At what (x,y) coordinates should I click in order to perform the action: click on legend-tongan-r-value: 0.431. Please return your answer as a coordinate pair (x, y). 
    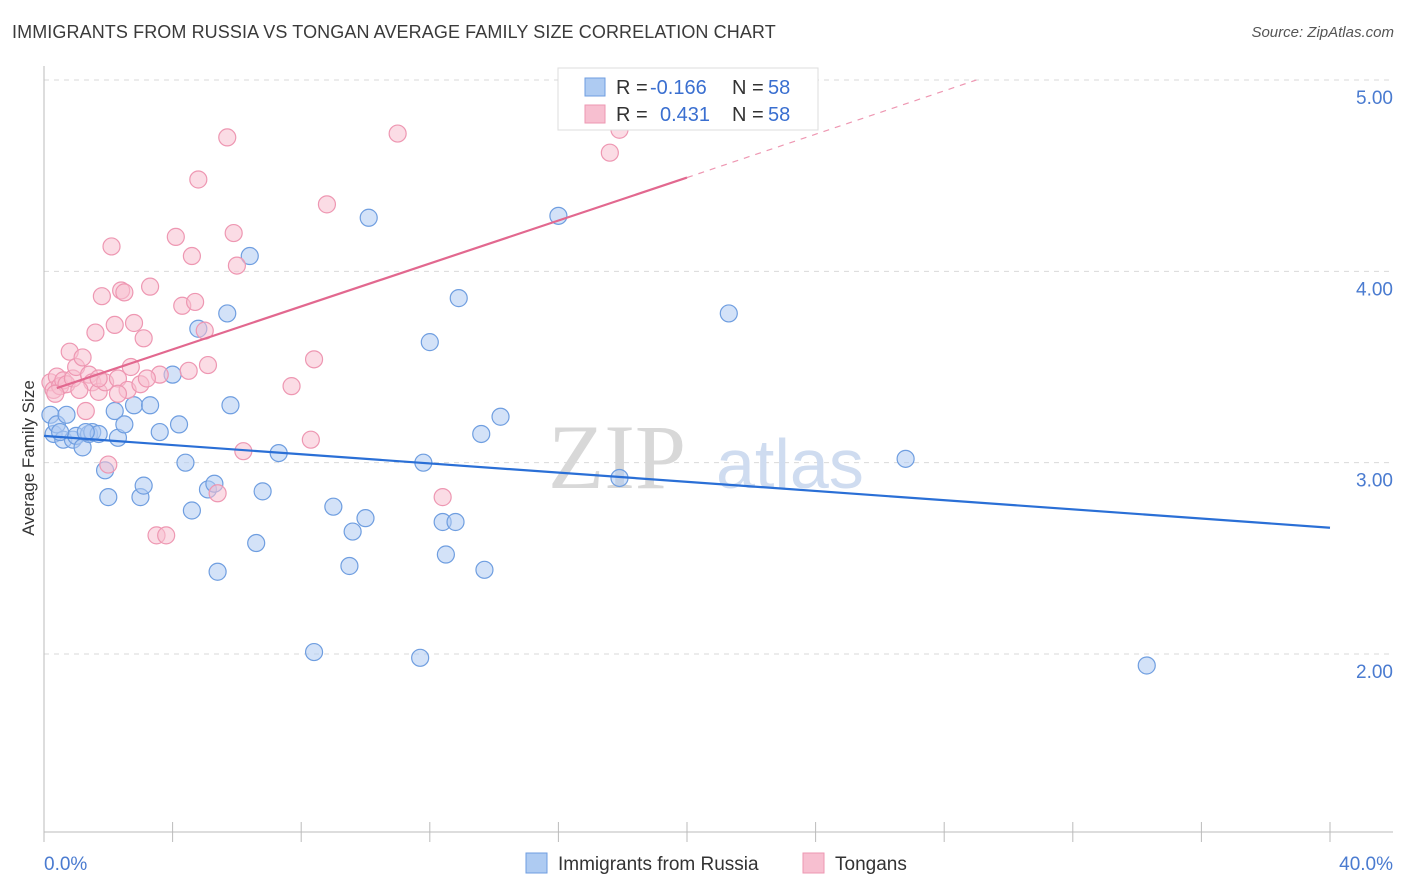
    Looking at the image, I should click on (685, 115).